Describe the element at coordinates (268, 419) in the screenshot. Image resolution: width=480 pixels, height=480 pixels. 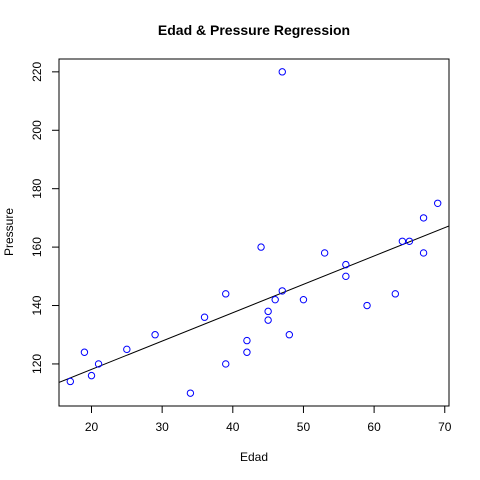
I see `x-axis: 20 30 40 50 60 70` at that location.